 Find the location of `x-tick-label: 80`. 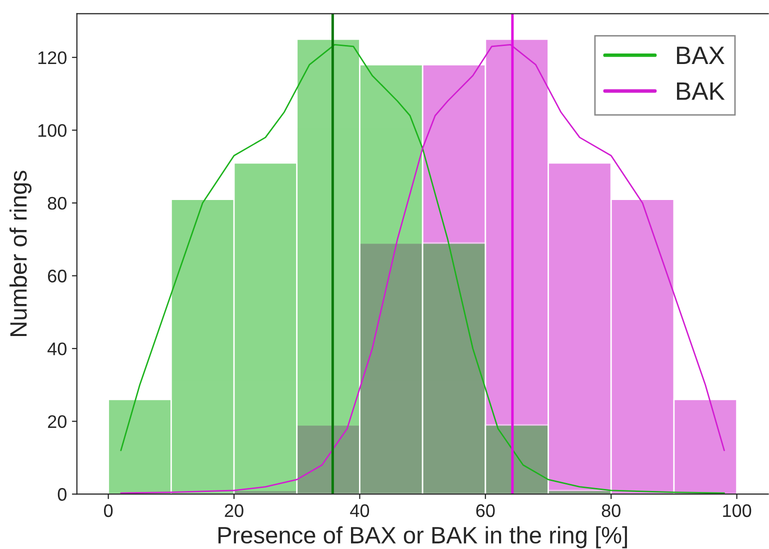

x-tick-label: 80 is located at coordinates (611, 511).